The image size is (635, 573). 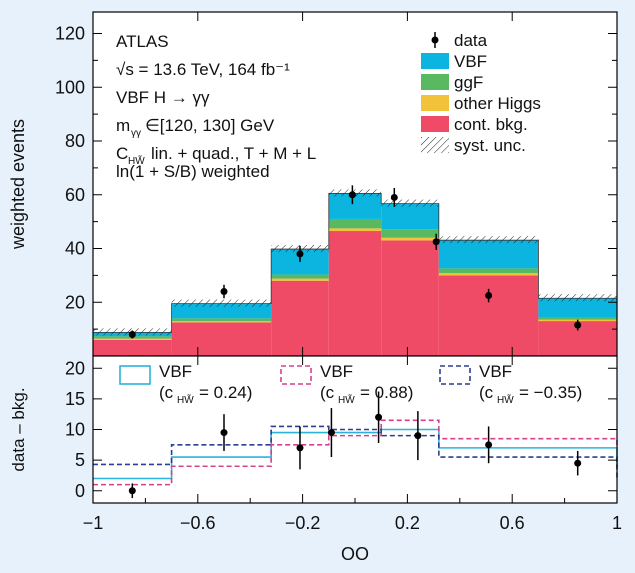 What do you see at coordinates (617, 523) in the screenshot?
I see `x-tick-label: 1` at bounding box center [617, 523].